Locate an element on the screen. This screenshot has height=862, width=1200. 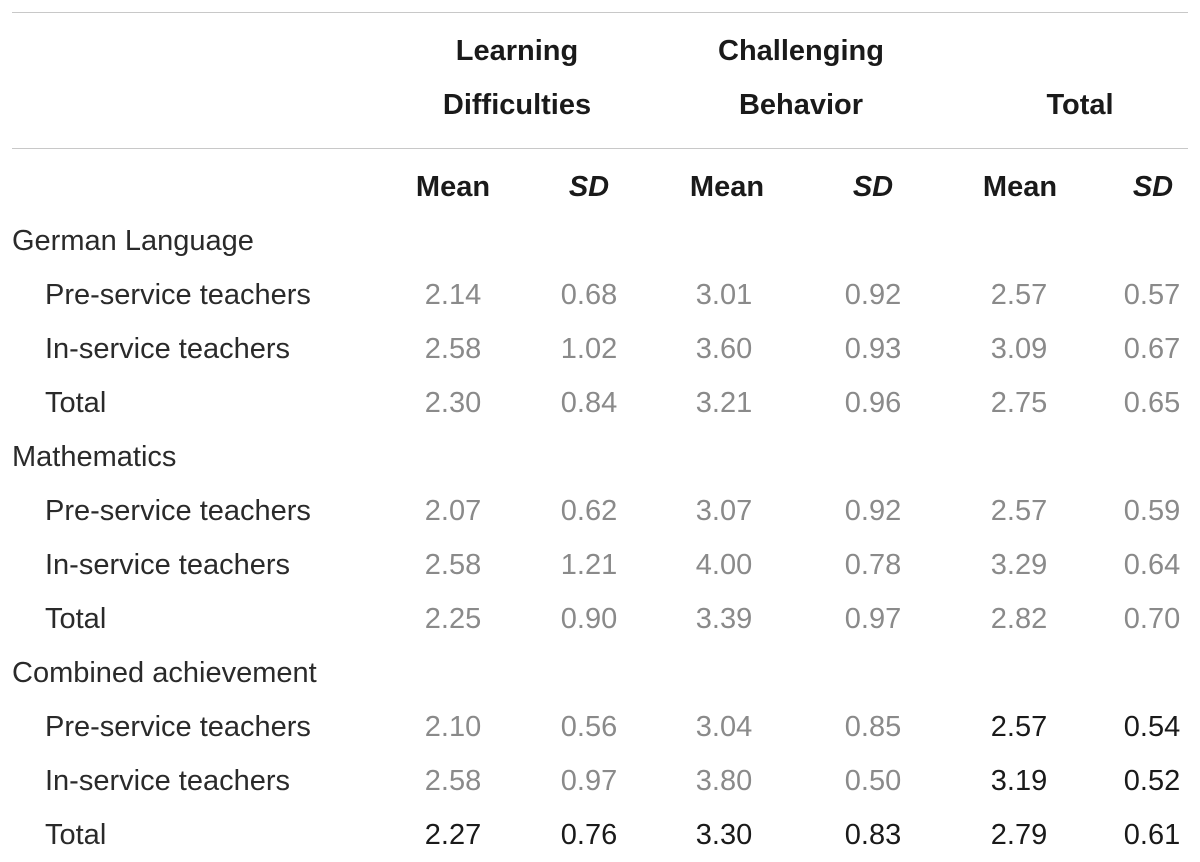
subheader-ld-mean: Mean is located at coordinates (453, 187).